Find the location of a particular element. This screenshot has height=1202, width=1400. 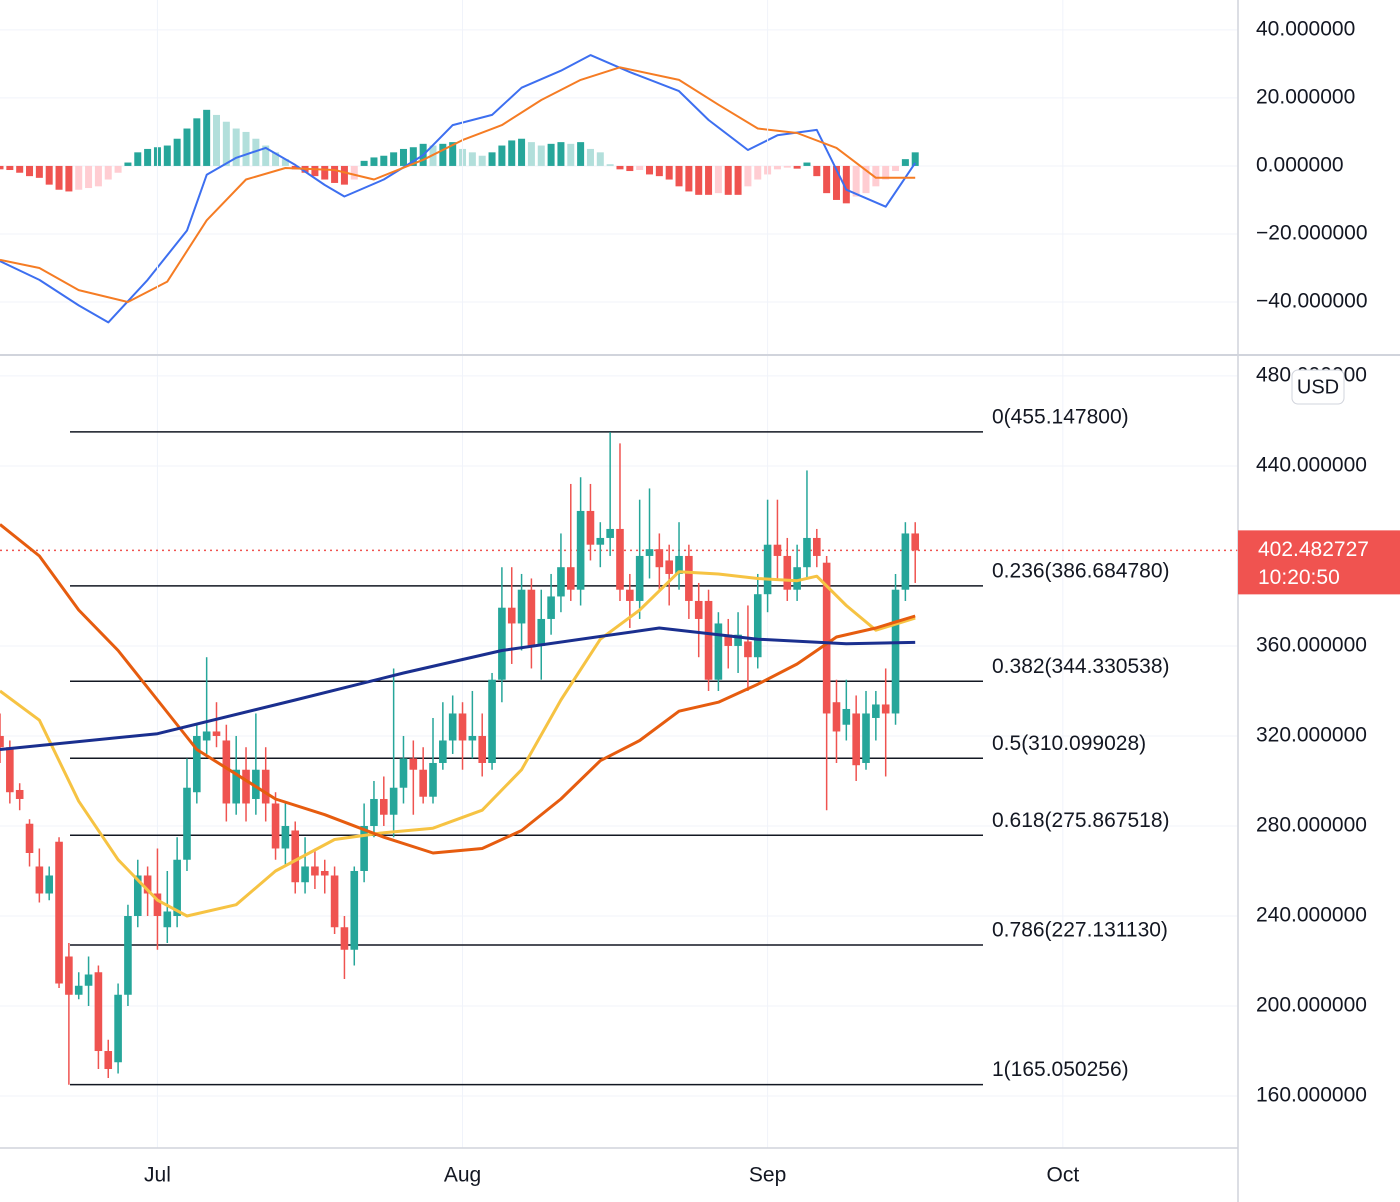

y-tick-label: 0.000000 is located at coordinates (1300, 164).